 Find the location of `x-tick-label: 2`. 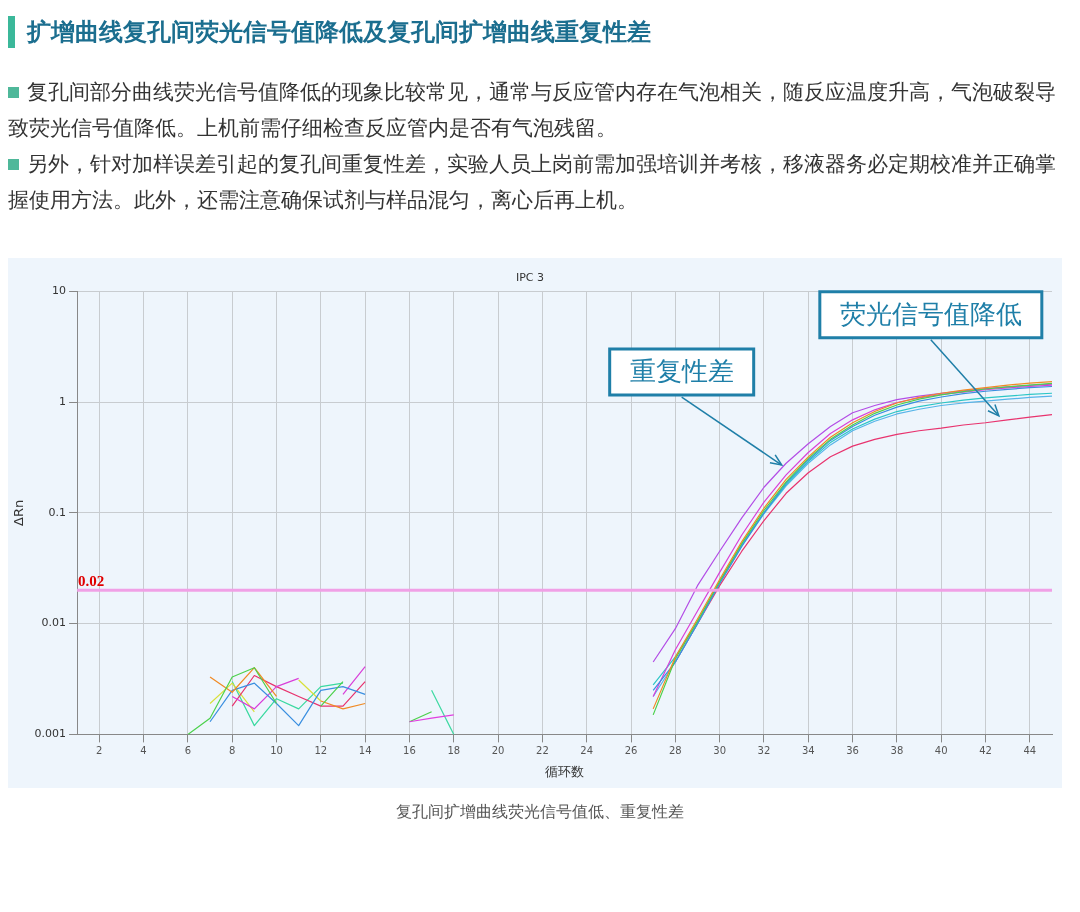

x-tick-label: 2 is located at coordinates (99, 750).